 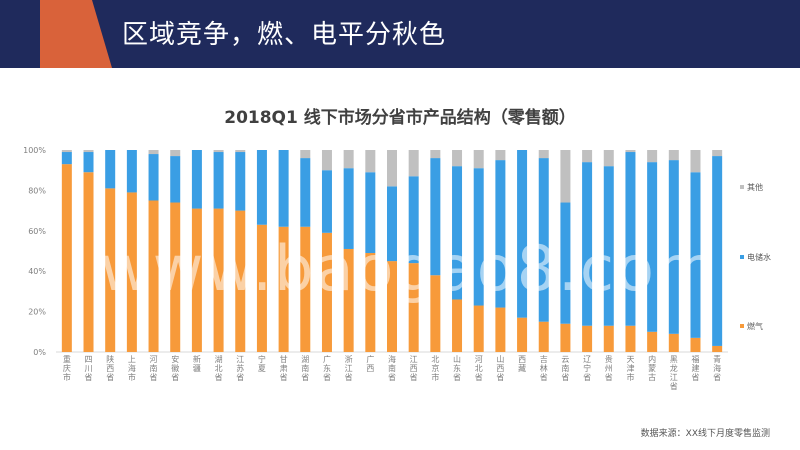 What do you see at coordinates (37, 190) in the screenshot?
I see `y-tick-label: 80%` at bounding box center [37, 190].